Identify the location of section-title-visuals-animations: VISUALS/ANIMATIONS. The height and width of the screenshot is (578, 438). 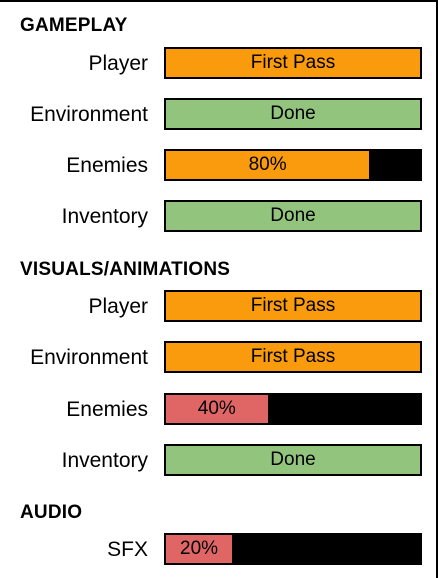
(125, 269).